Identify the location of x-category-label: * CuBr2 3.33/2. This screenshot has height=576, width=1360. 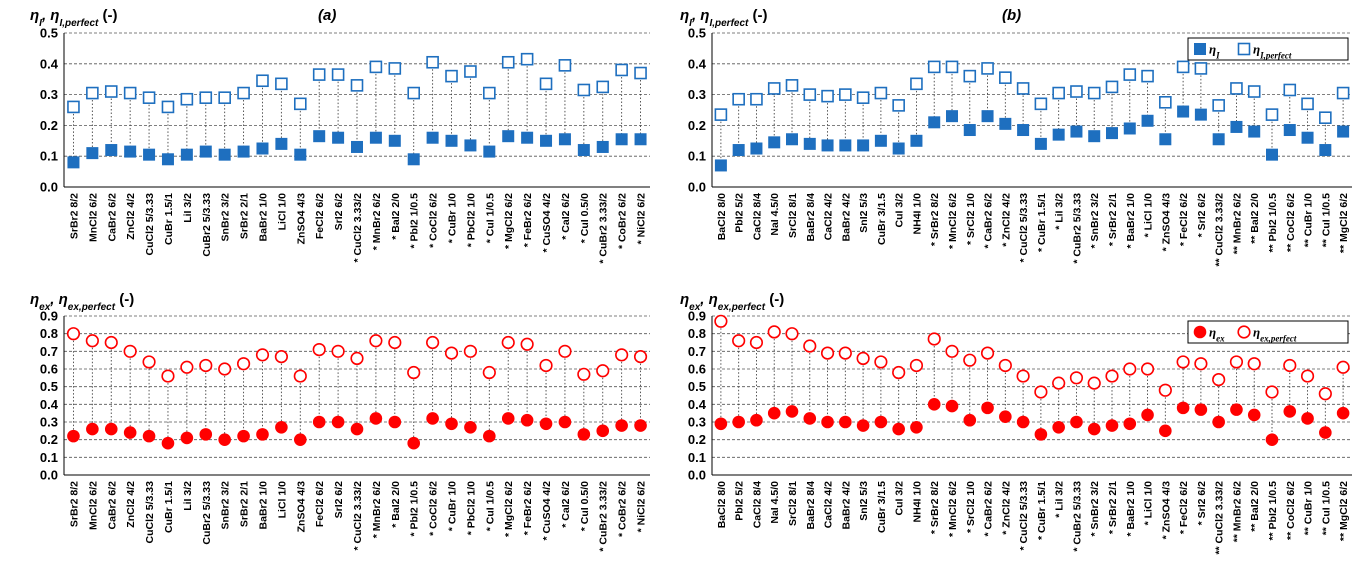
(604, 228).